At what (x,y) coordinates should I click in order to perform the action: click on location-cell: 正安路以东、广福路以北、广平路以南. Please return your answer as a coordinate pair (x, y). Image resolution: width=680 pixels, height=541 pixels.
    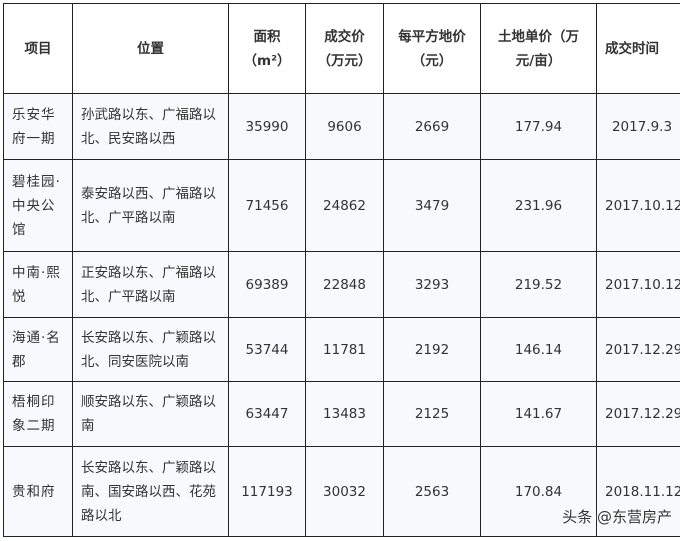
    Looking at the image, I should click on (150, 284).